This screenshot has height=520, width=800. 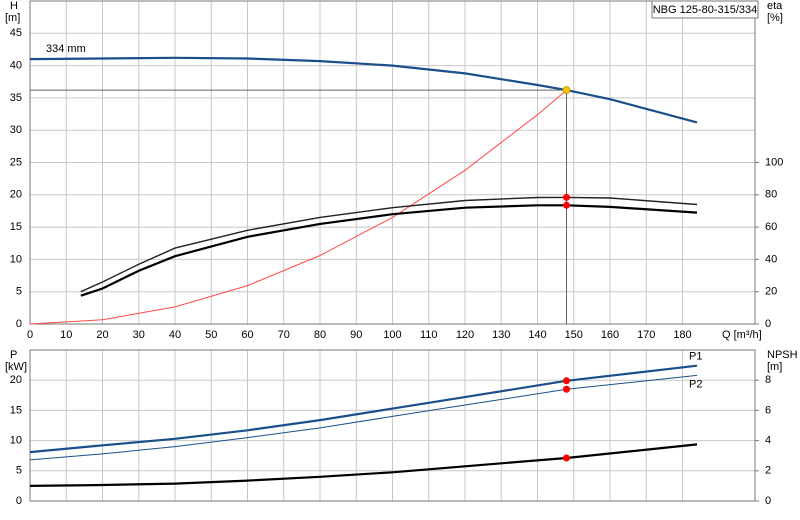 I want to click on x-tick-label: 140, so click(x=537, y=335).